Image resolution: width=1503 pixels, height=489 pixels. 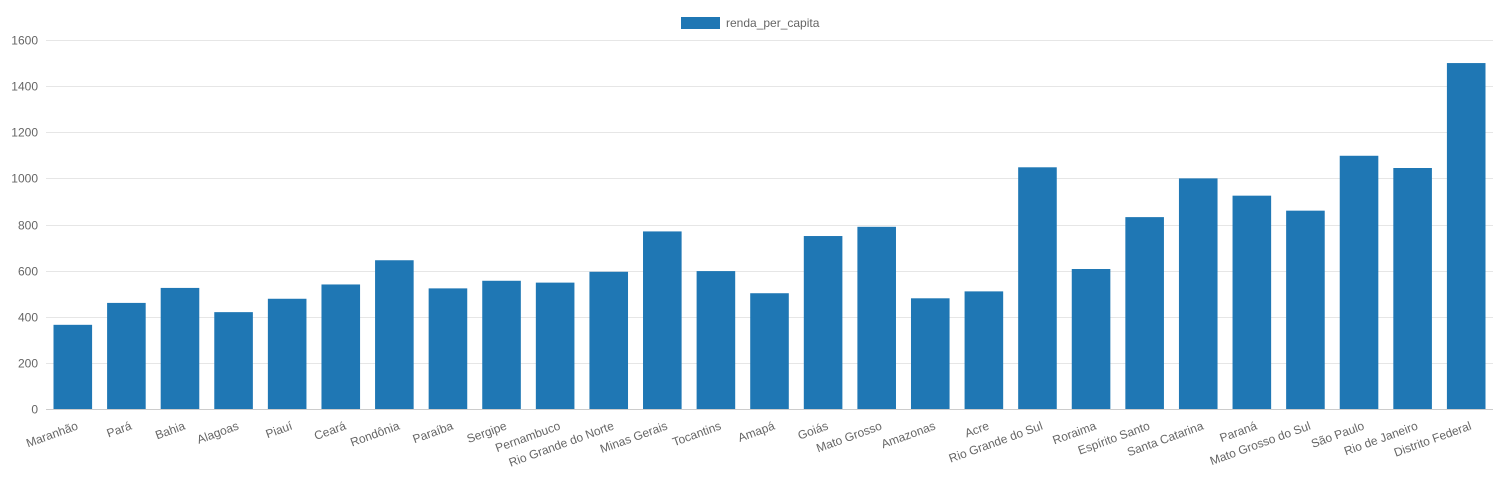 What do you see at coordinates (170, 431) in the screenshot?
I see `x-tick-label: Bahia` at bounding box center [170, 431].